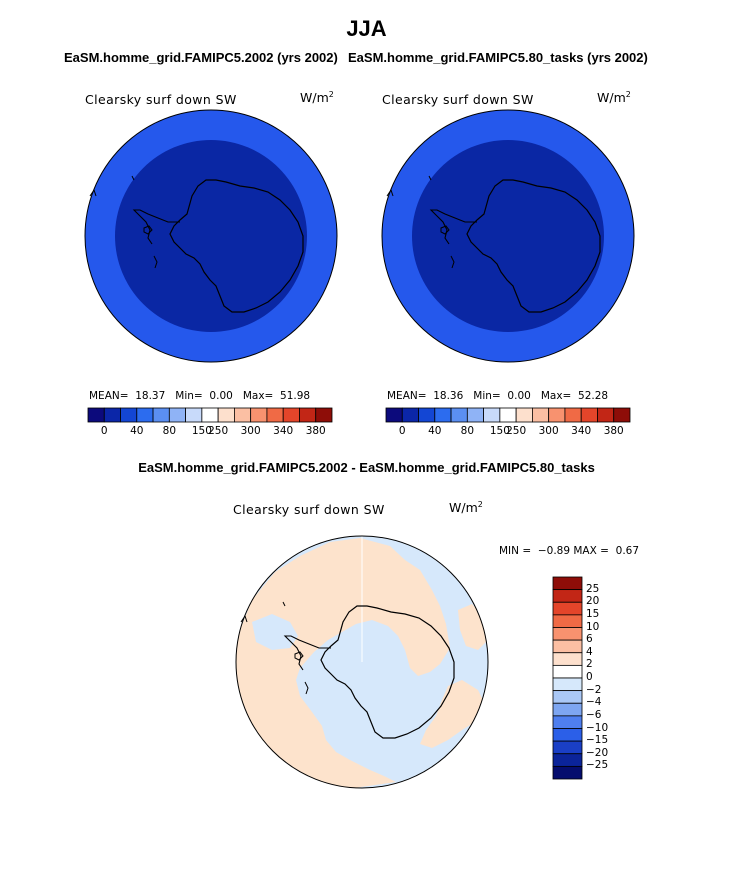 The image size is (733, 882). I want to click on diff-negative-pocket, so click(275, 632).